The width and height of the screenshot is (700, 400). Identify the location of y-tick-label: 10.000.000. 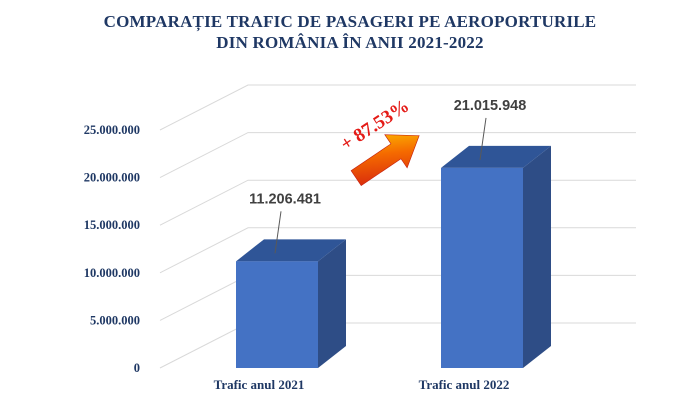
(112, 273).